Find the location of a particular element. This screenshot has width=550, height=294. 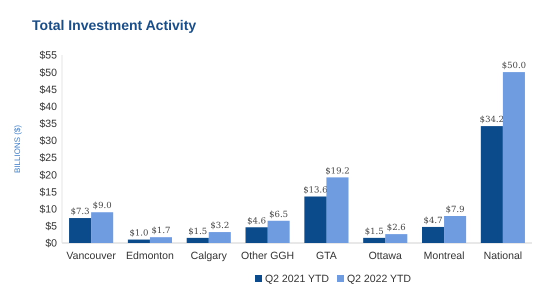

legend-label: Q2 2022 YTD is located at coordinates (379, 279).